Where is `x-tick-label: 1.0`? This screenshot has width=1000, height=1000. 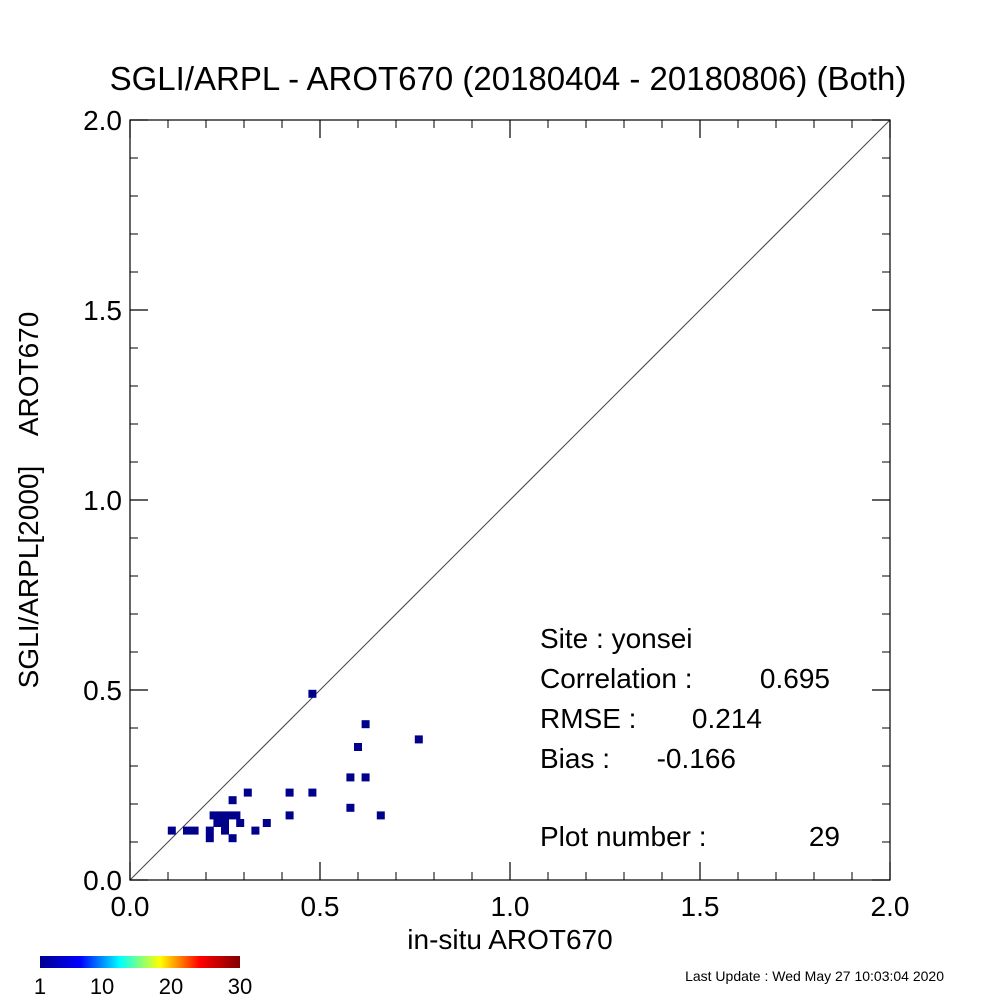 x-tick-label: 1.0 is located at coordinates (510, 906).